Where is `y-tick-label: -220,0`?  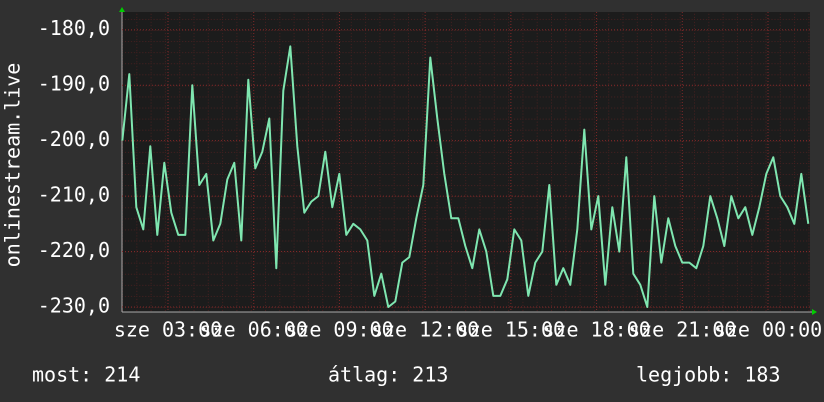
y-tick-label: -220,0 is located at coordinates (74, 250).